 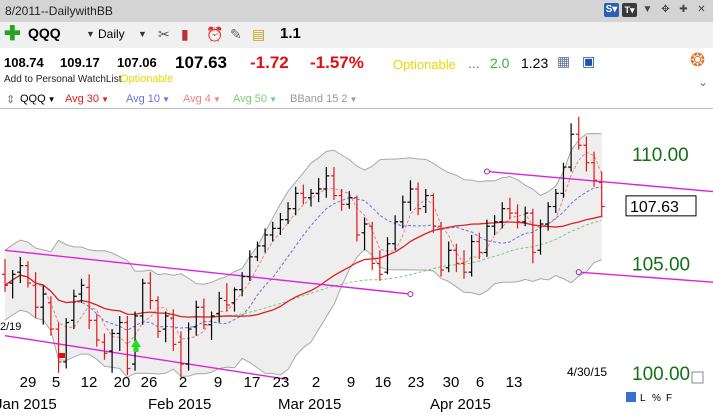 What do you see at coordinates (11, 100) in the screenshot?
I see `legend-dropdown-icon: ⇕` at bounding box center [11, 100].